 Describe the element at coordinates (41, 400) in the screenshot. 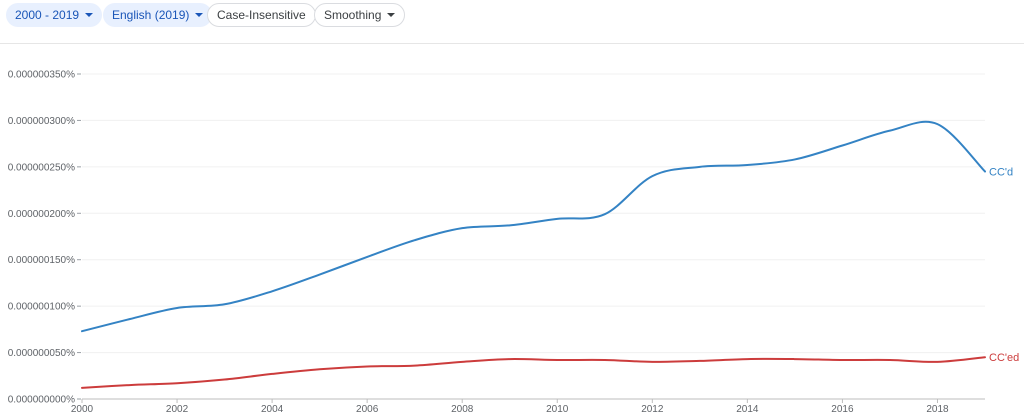

I see `y-tick-label: 0.000000000%` at that location.